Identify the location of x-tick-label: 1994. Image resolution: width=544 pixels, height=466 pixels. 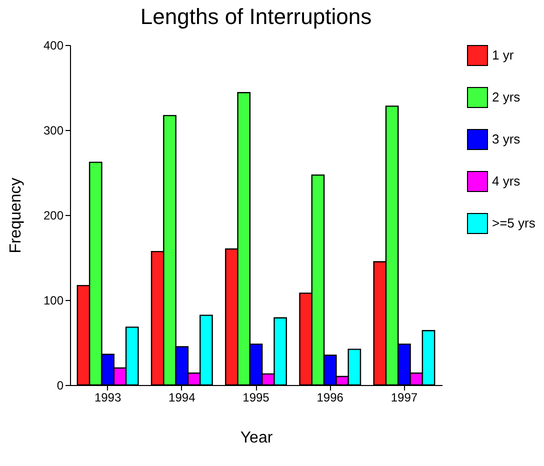
(182, 397).